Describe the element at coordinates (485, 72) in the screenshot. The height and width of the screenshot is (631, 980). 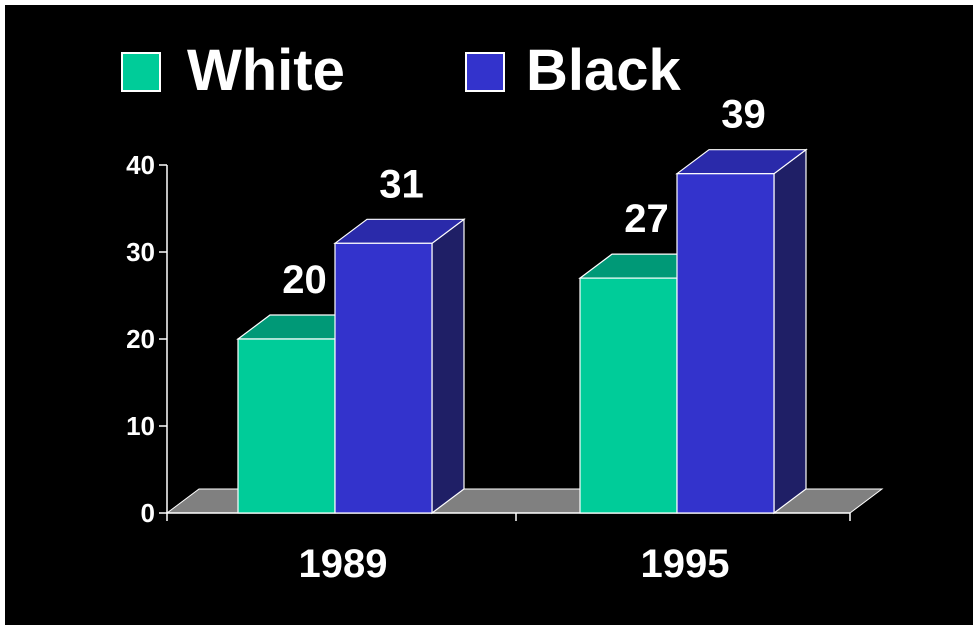
I see `legend-swatch-black` at that location.